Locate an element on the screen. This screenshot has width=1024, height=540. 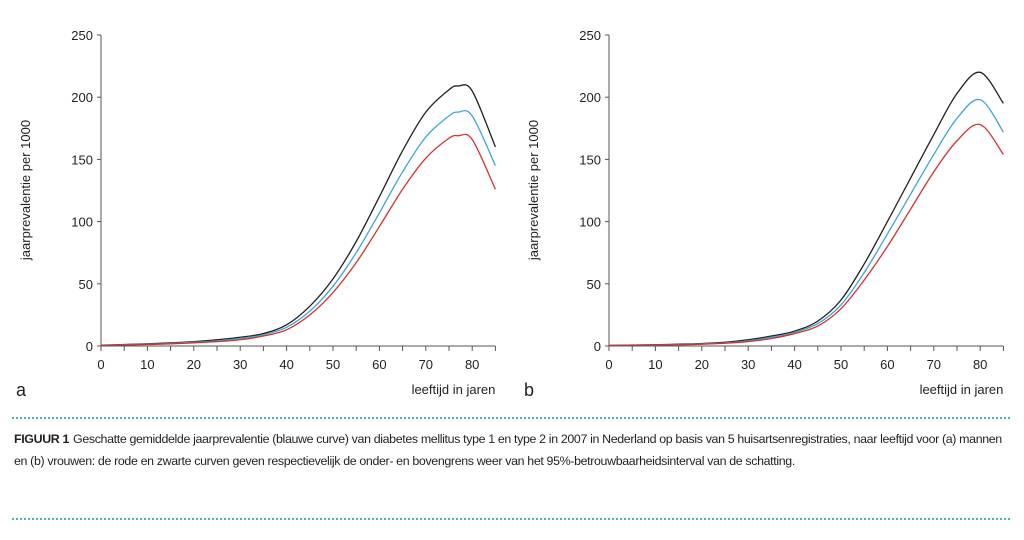
panel-a-x-tick-label: 60 is located at coordinates (379, 364).